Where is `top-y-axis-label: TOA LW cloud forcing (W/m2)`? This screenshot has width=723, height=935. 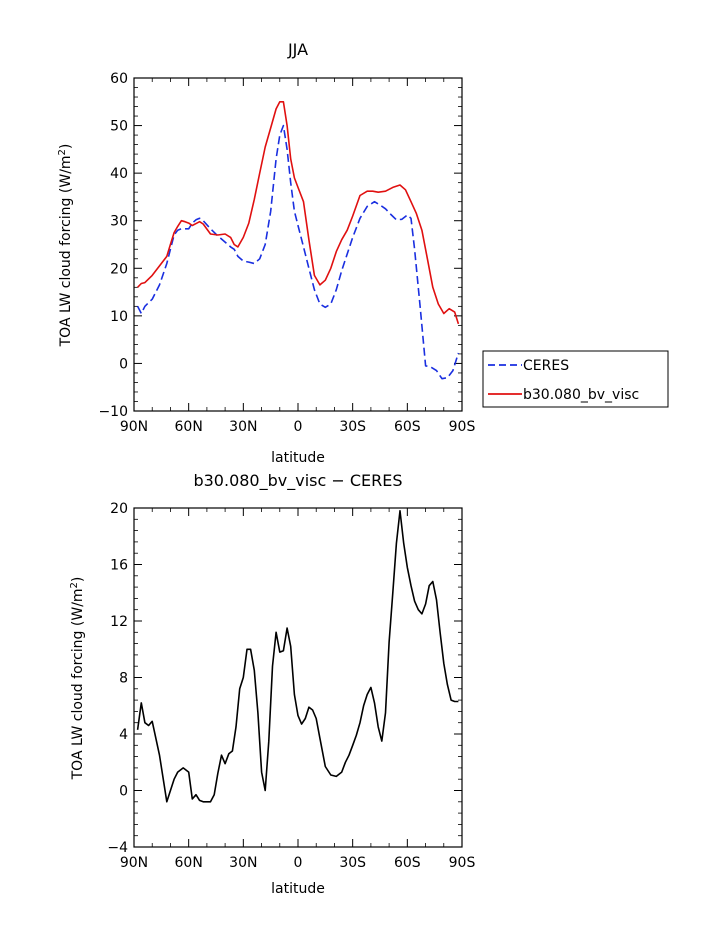
top-y-axis-label: TOA LW cloud forcing (W/m2) is located at coordinates (65, 246).